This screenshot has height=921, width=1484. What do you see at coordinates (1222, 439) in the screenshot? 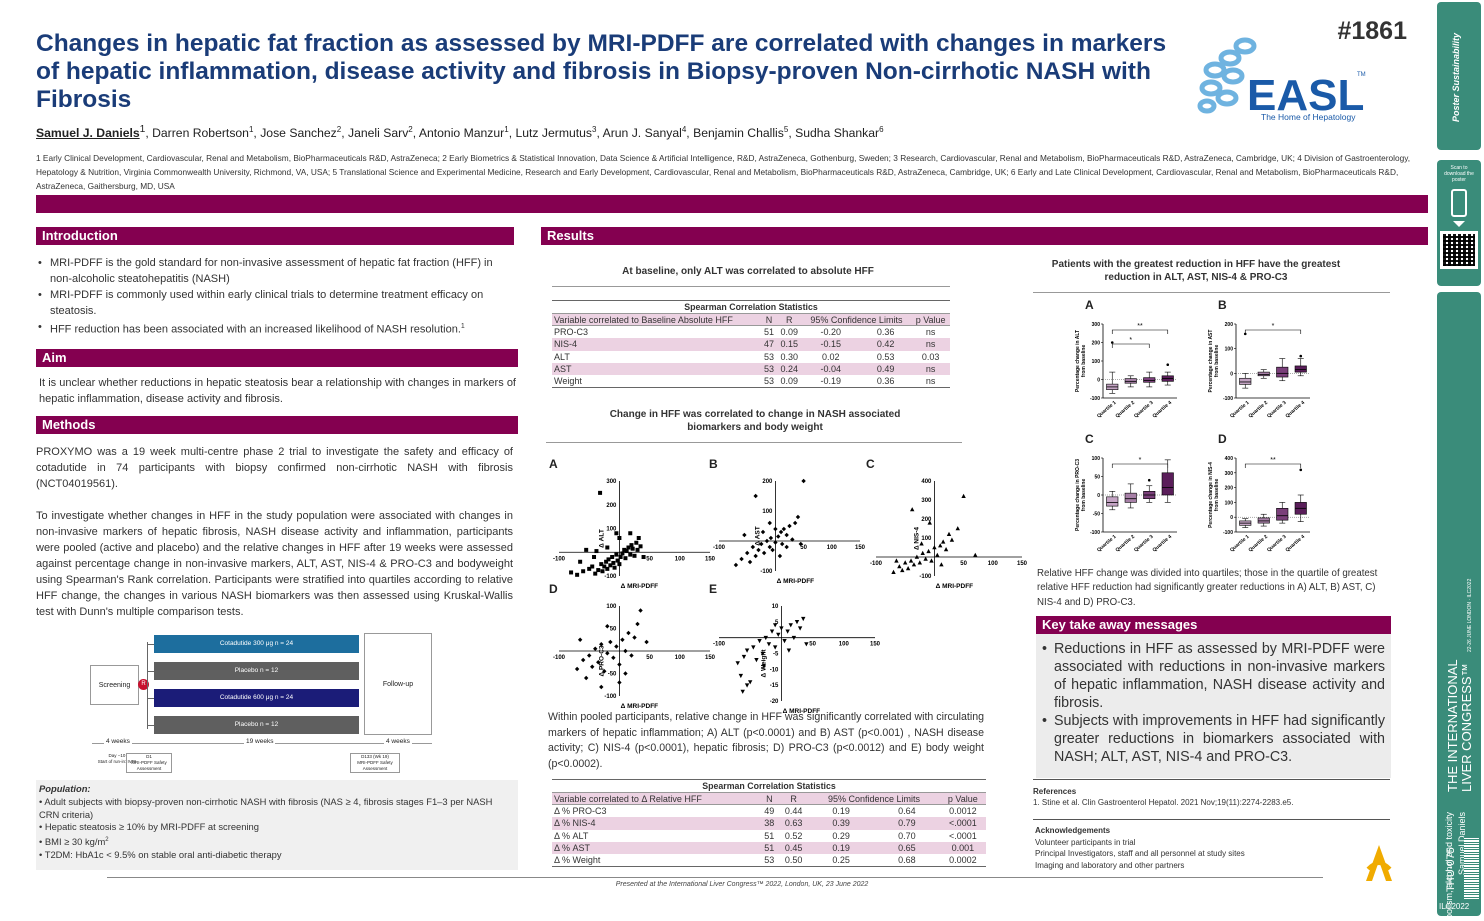
I see `panel-letter: D` at bounding box center [1222, 439].